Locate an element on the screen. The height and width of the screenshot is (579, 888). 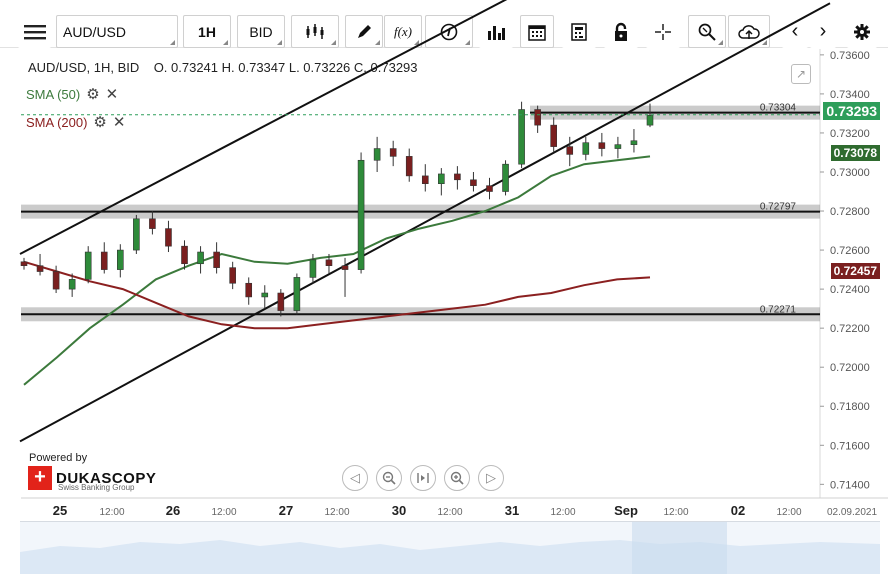
triangle-left-icon: ◁ is located at coordinates (355, 477).